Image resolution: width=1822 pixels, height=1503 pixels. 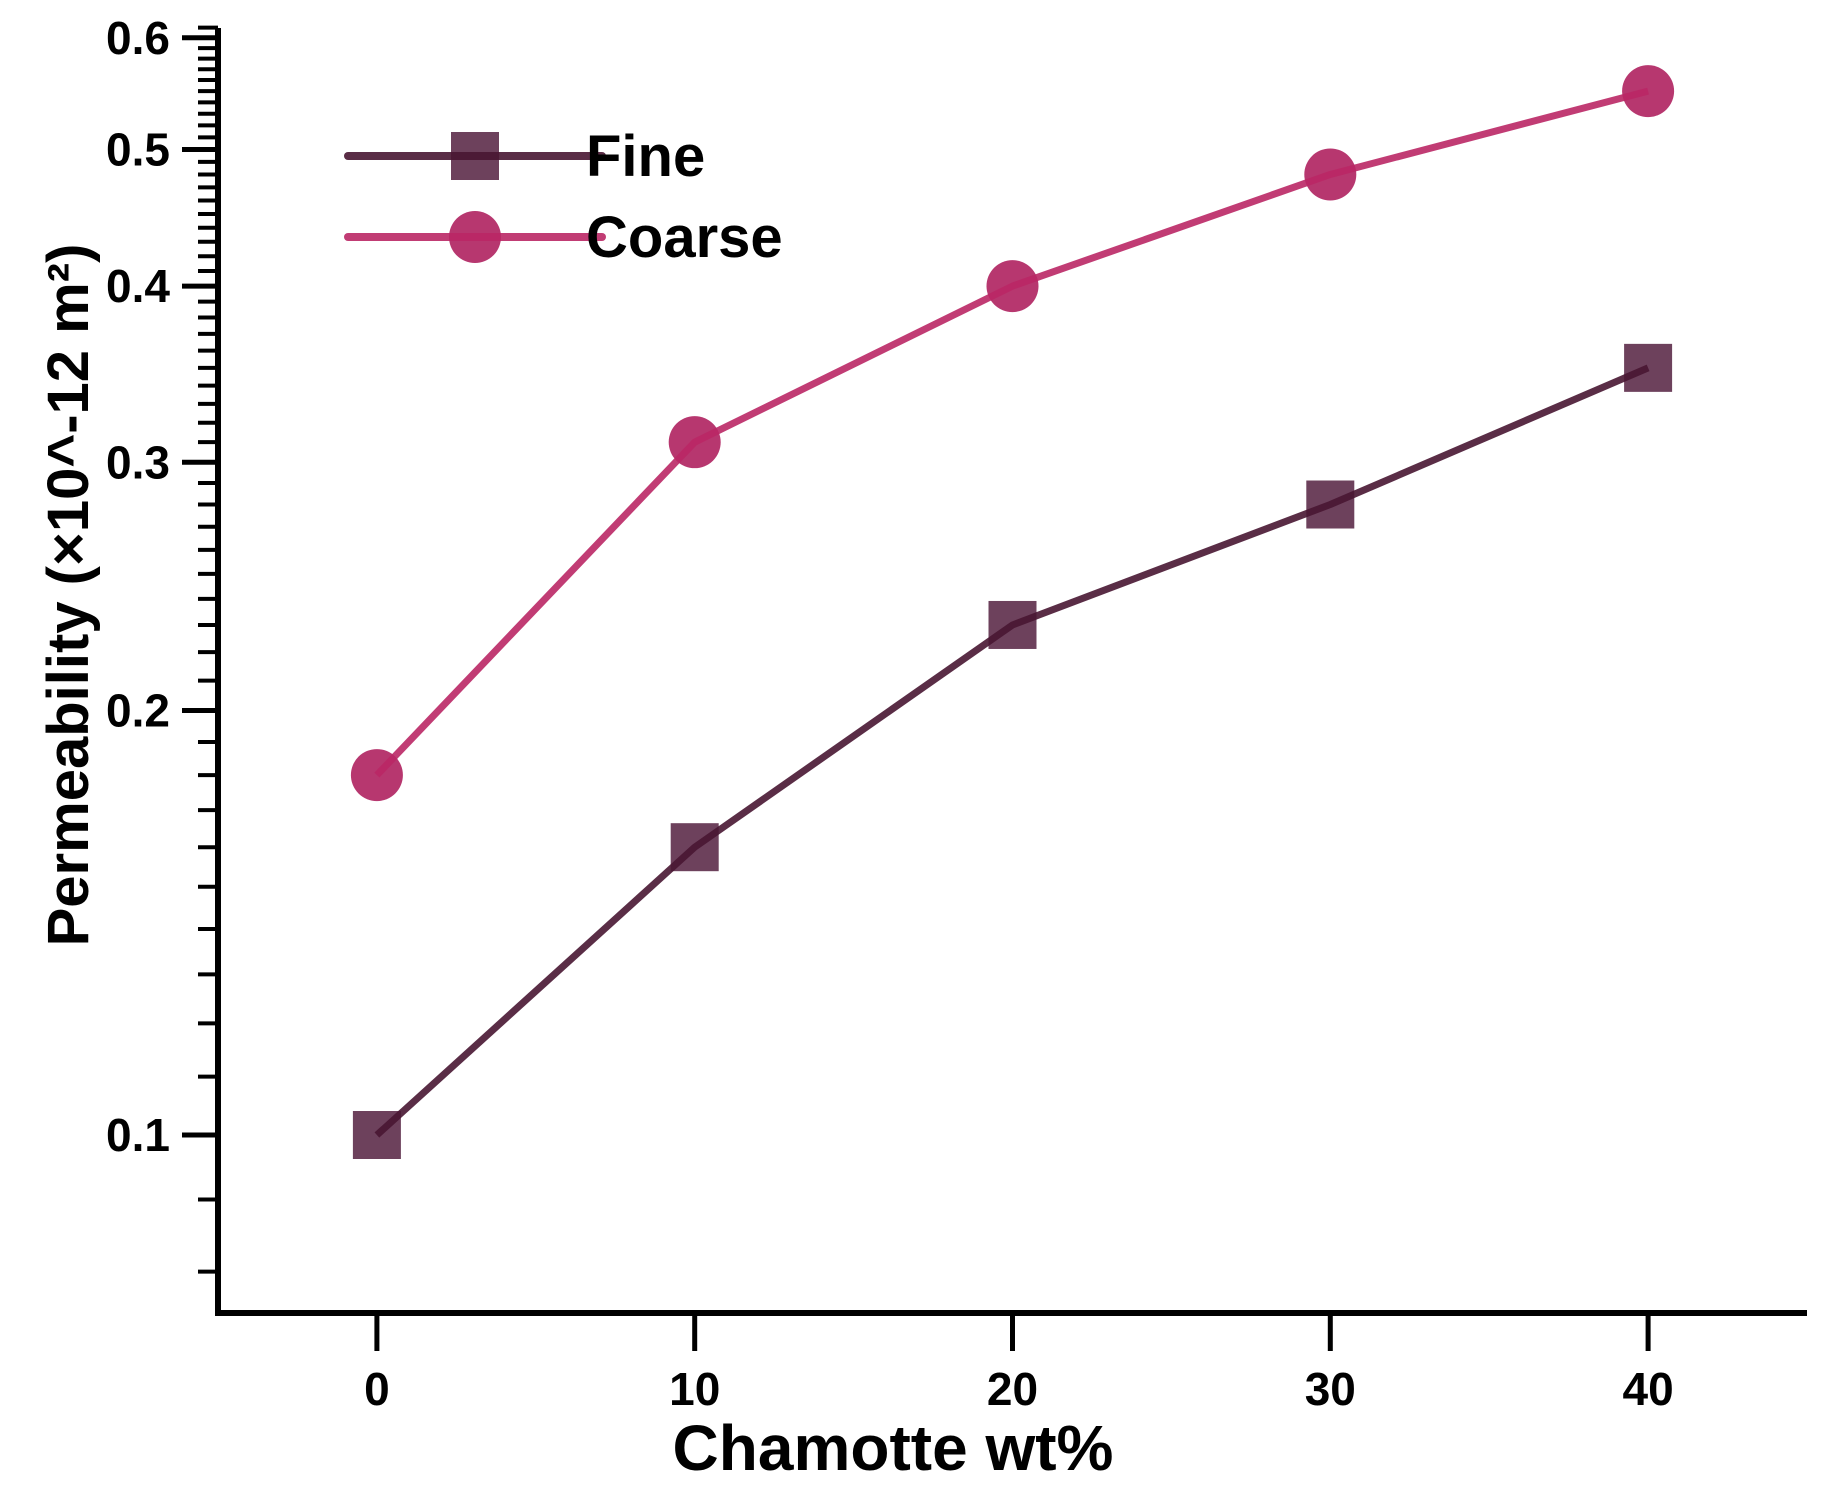 What do you see at coordinates (138, 1135) in the screenshot?
I see `y-tick-label: 0.1` at bounding box center [138, 1135].